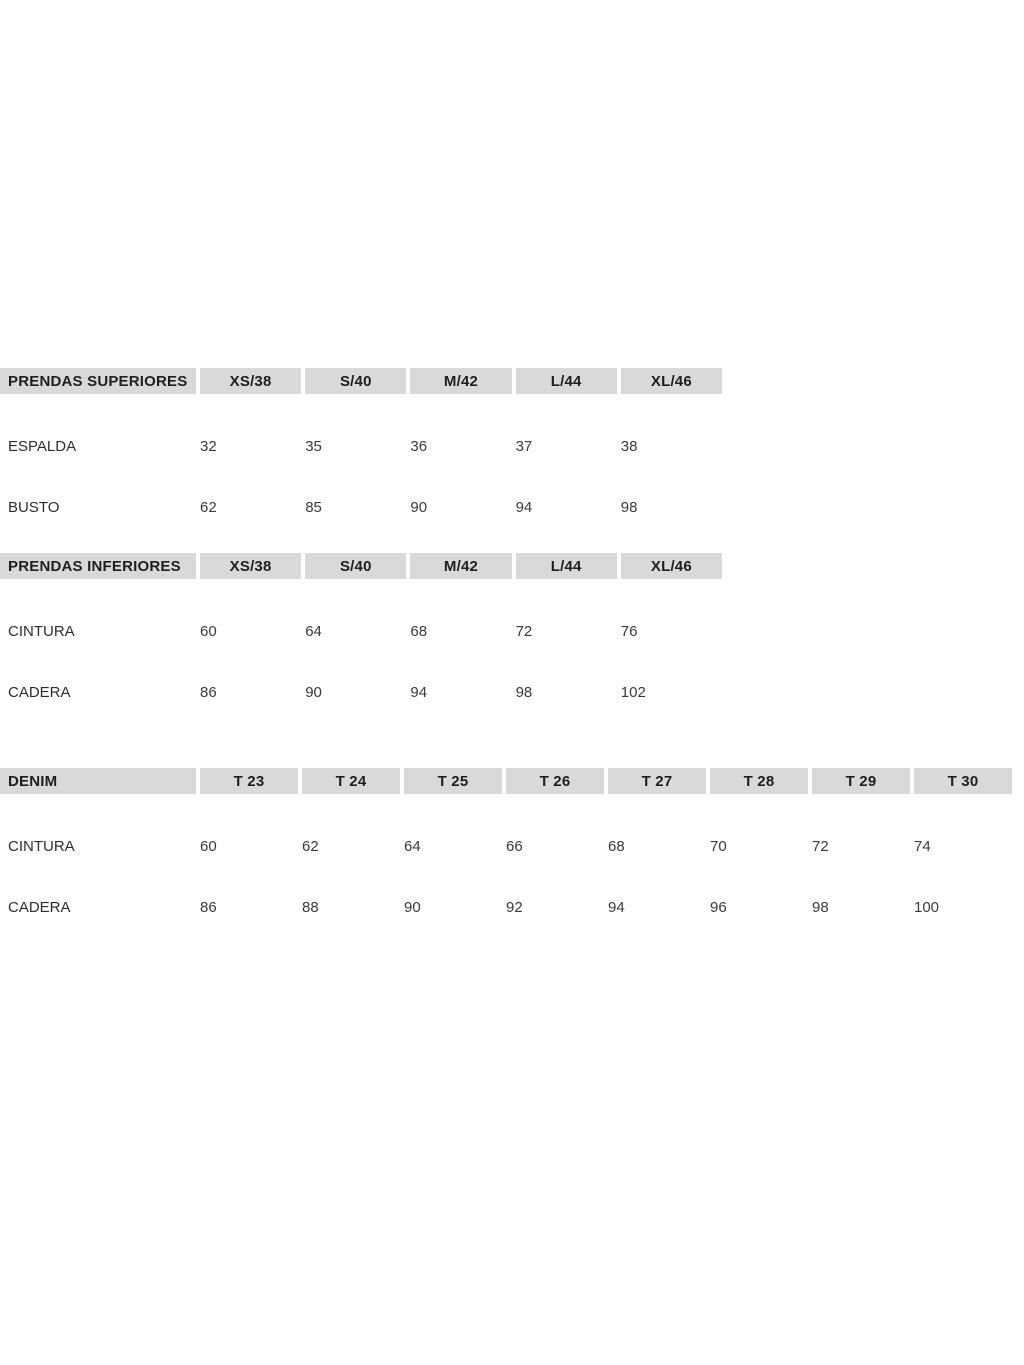  What do you see at coordinates (718, 907) in the screenshot?
I see `data-cell: 96` at bounding box center [718, 907].